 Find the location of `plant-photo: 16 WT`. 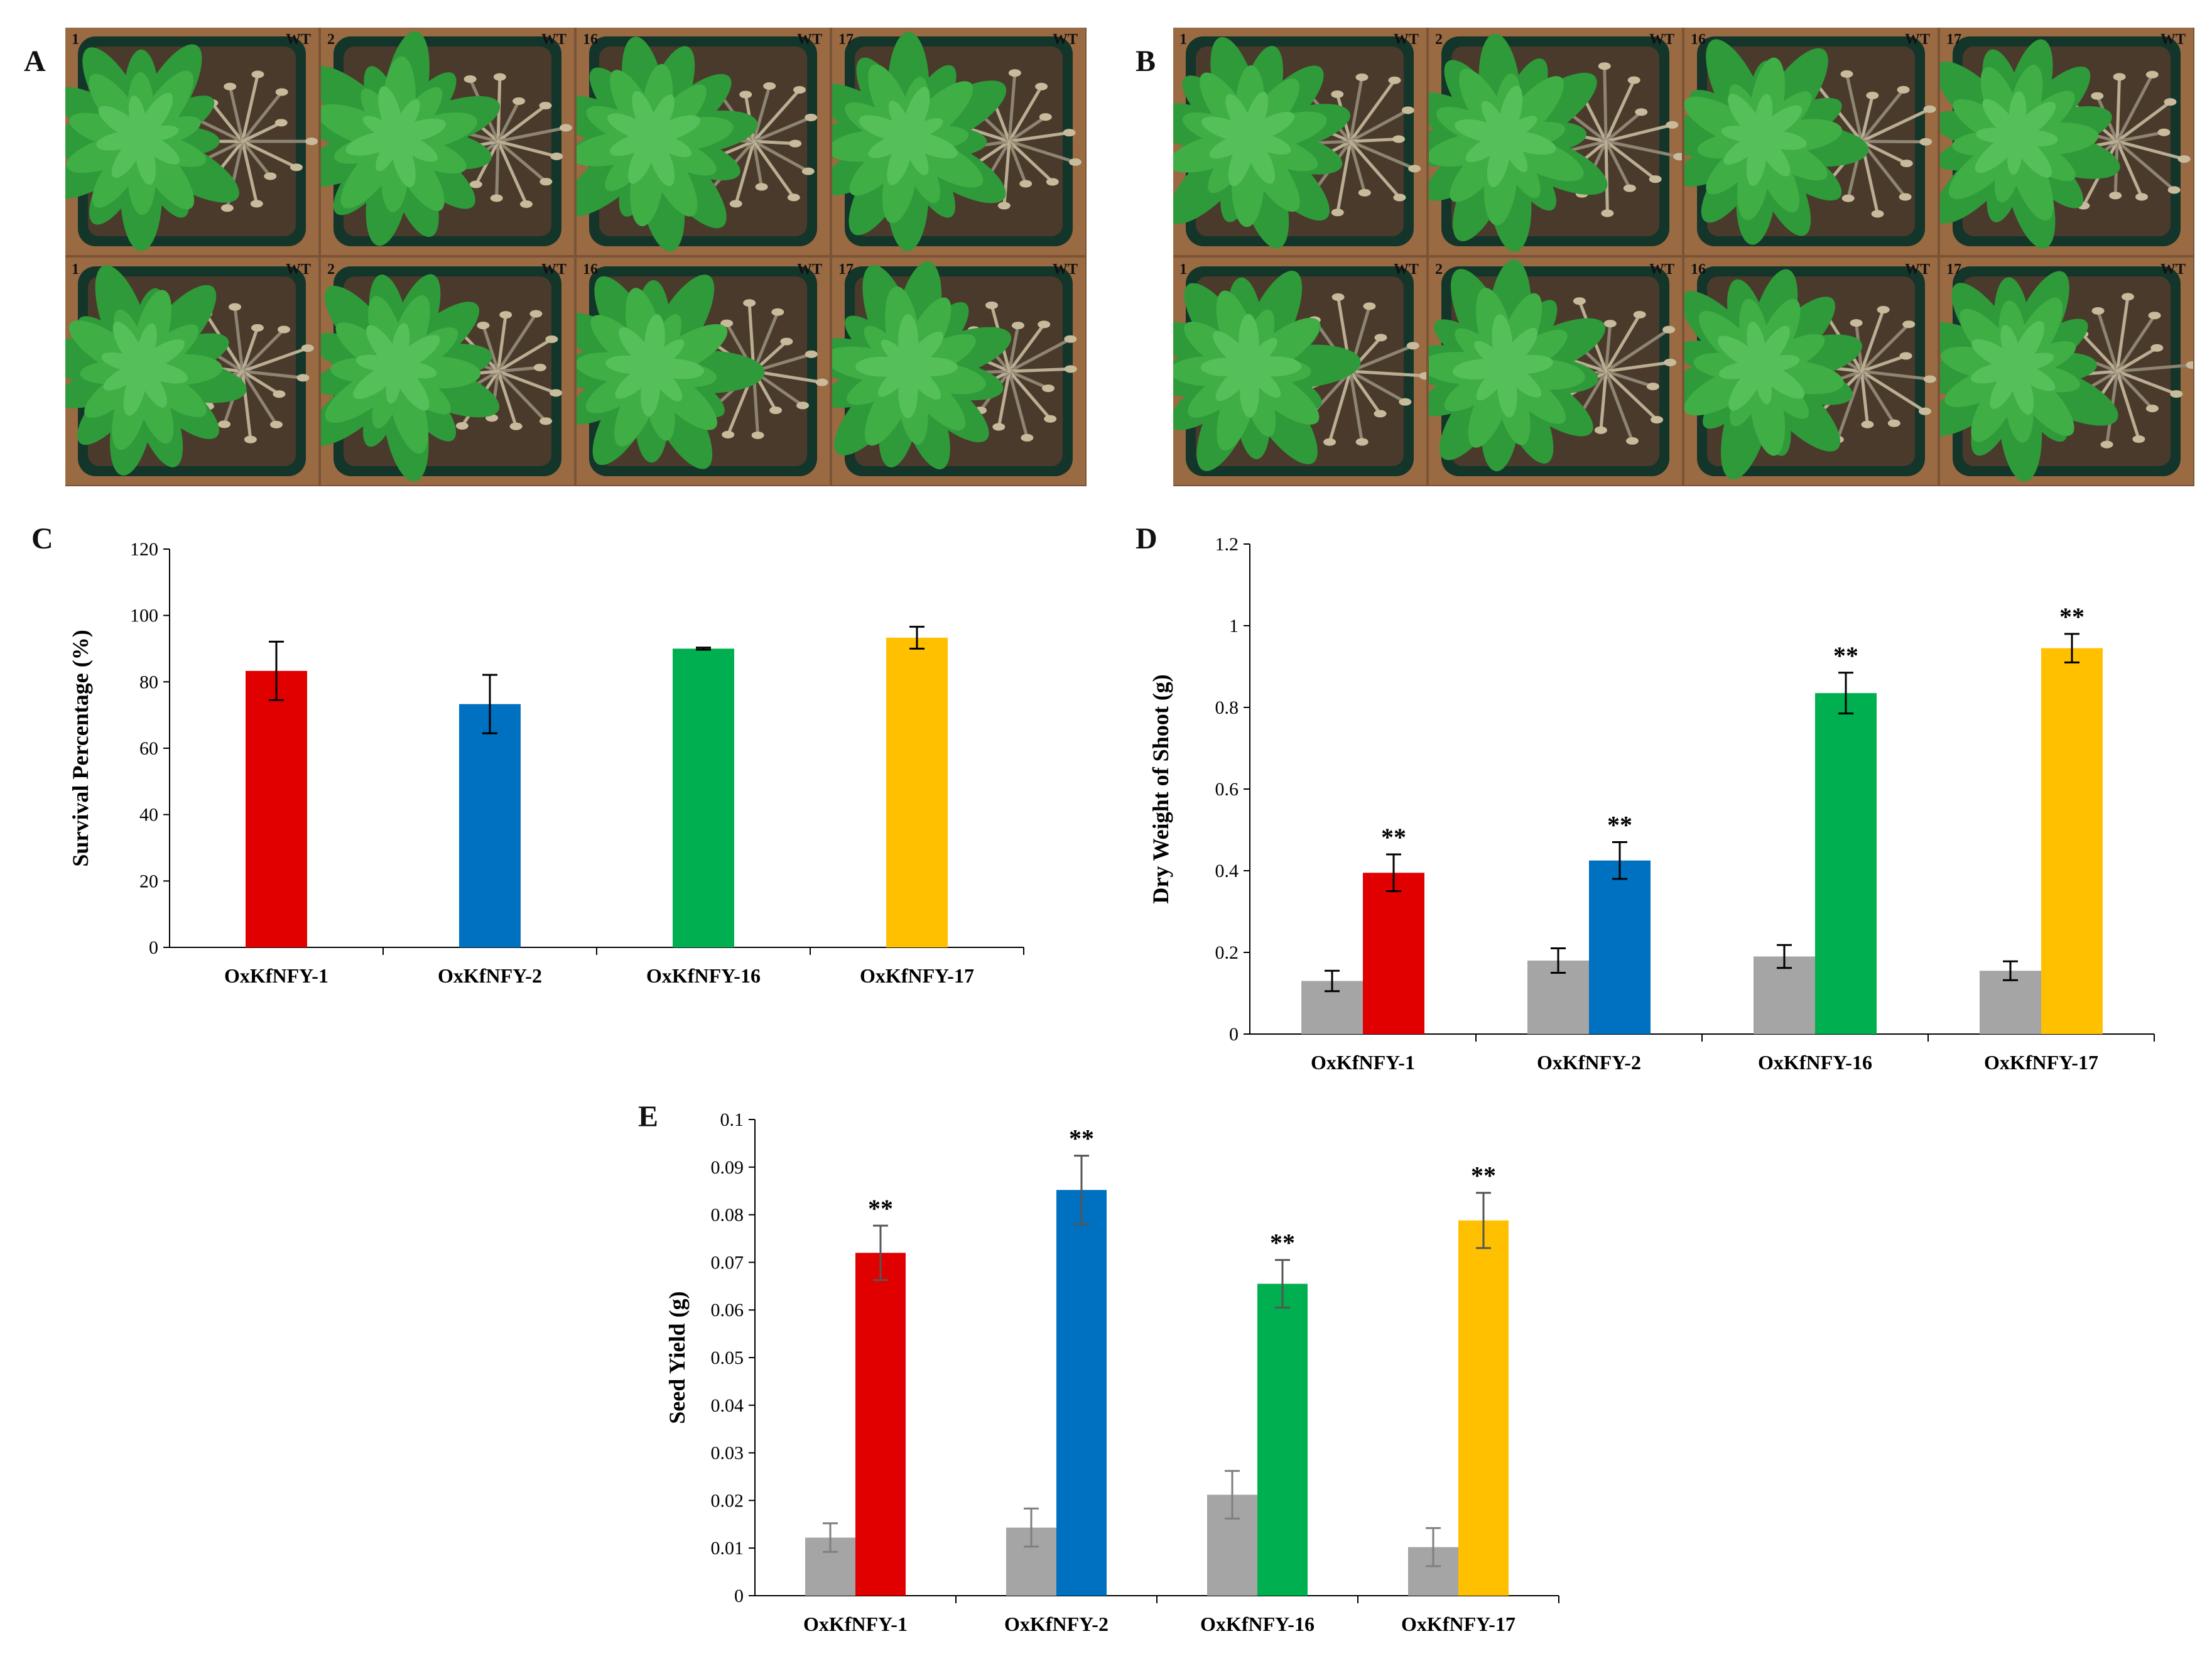

plant-photo: 16 WT is located at coordinates (1811, 141).